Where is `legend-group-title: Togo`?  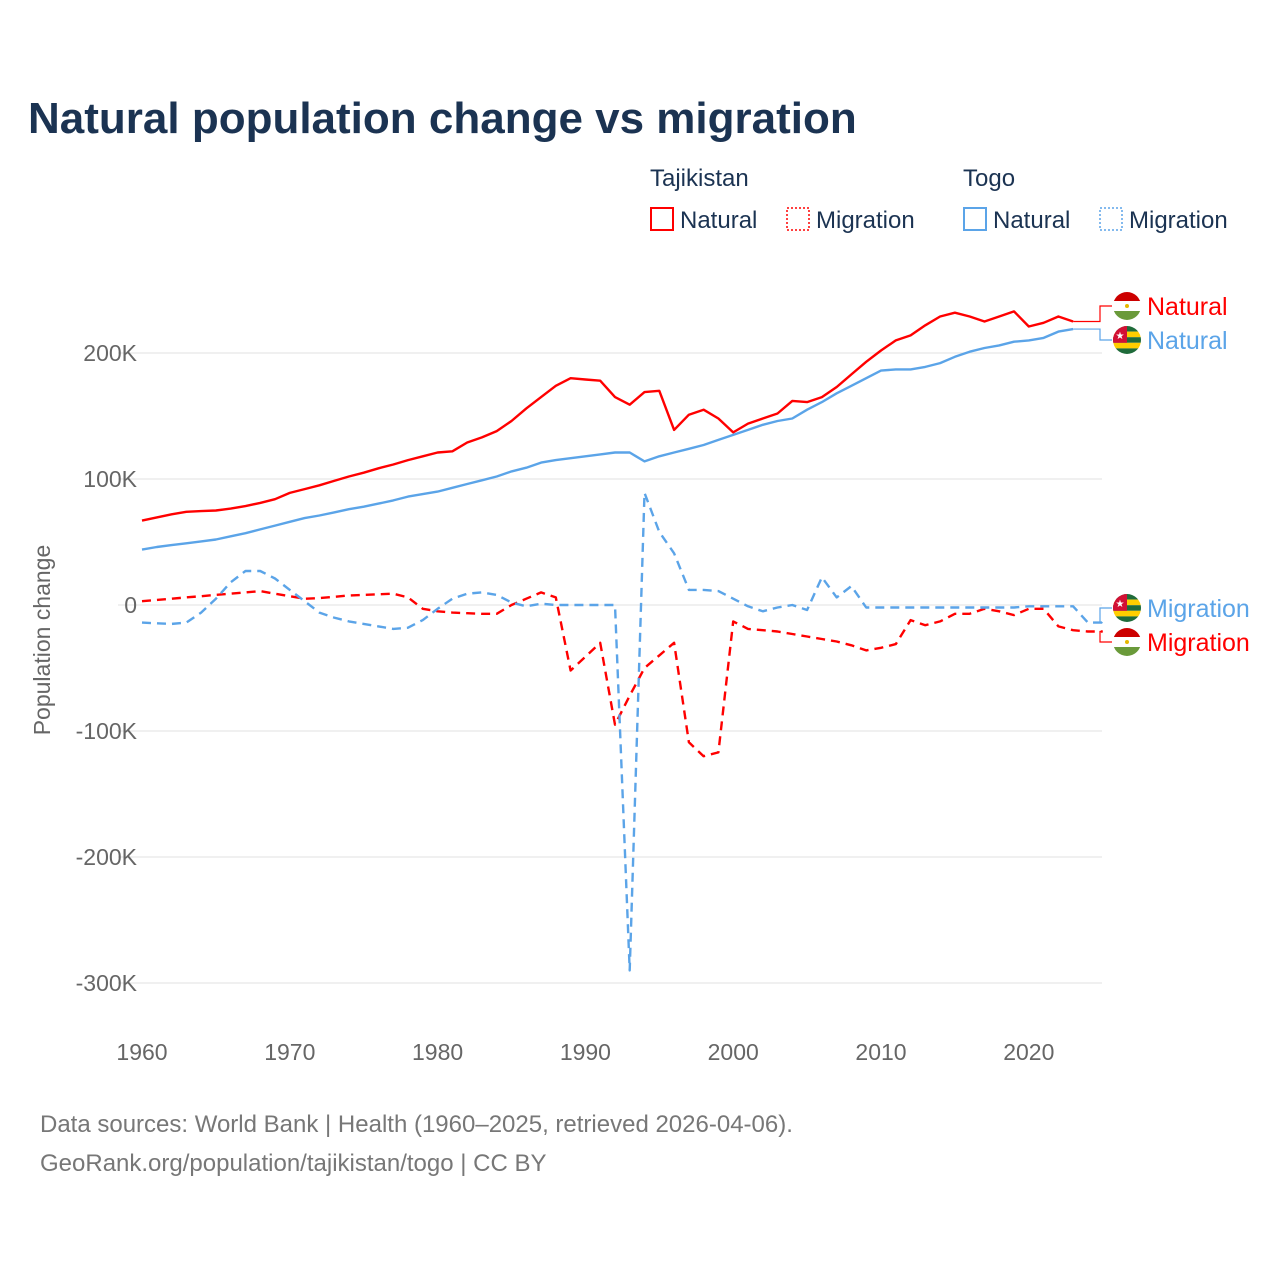 legend-group-title: Togo is located at coordinates (989, 178).